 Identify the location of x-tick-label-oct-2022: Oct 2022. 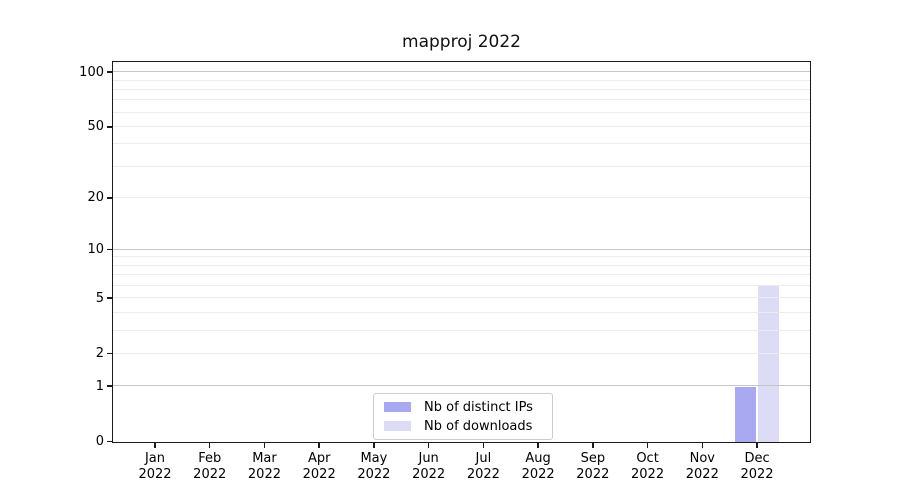
(648, 466).